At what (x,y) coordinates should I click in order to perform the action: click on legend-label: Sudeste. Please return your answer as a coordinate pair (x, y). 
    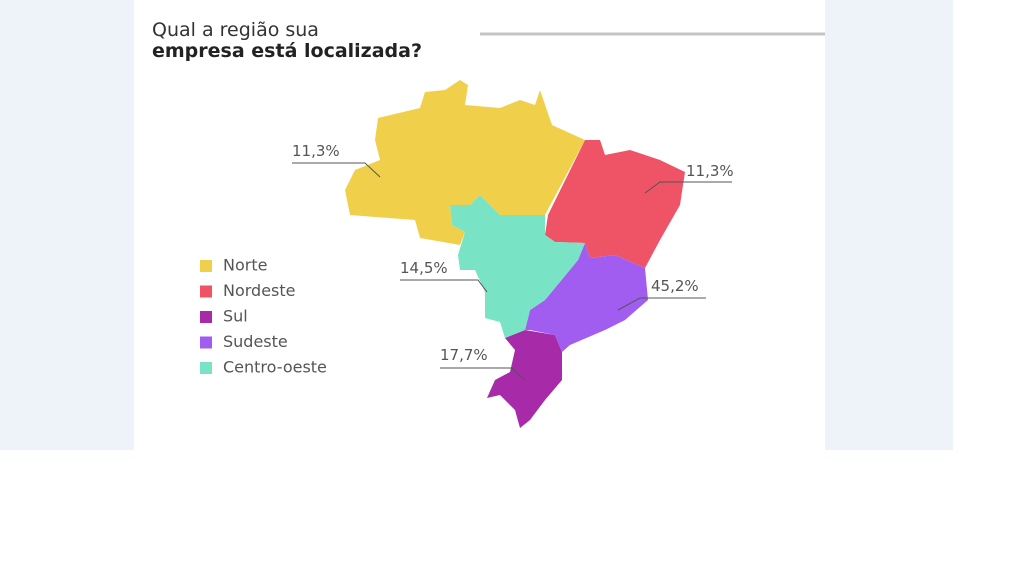
    Looking at the image, I should click on (255, 341).